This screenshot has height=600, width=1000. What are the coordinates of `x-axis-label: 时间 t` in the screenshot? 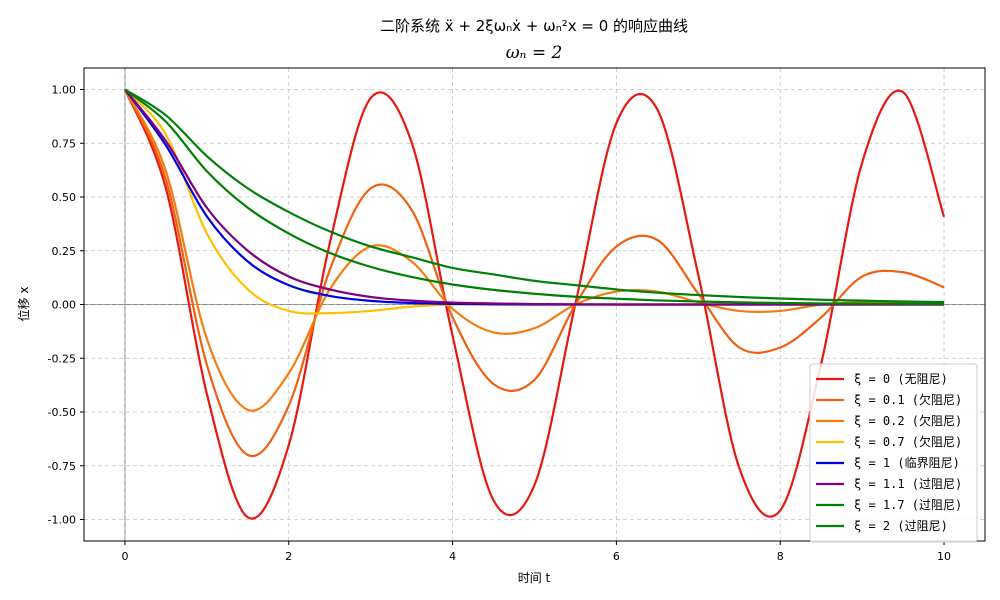 It's located at (534, 578).